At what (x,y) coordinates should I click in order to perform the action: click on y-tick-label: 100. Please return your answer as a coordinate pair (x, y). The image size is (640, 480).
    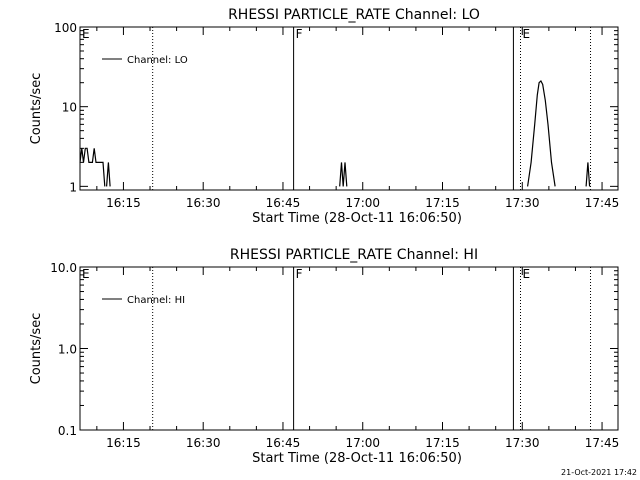
    Looking at the image, I should click on (65, 28).